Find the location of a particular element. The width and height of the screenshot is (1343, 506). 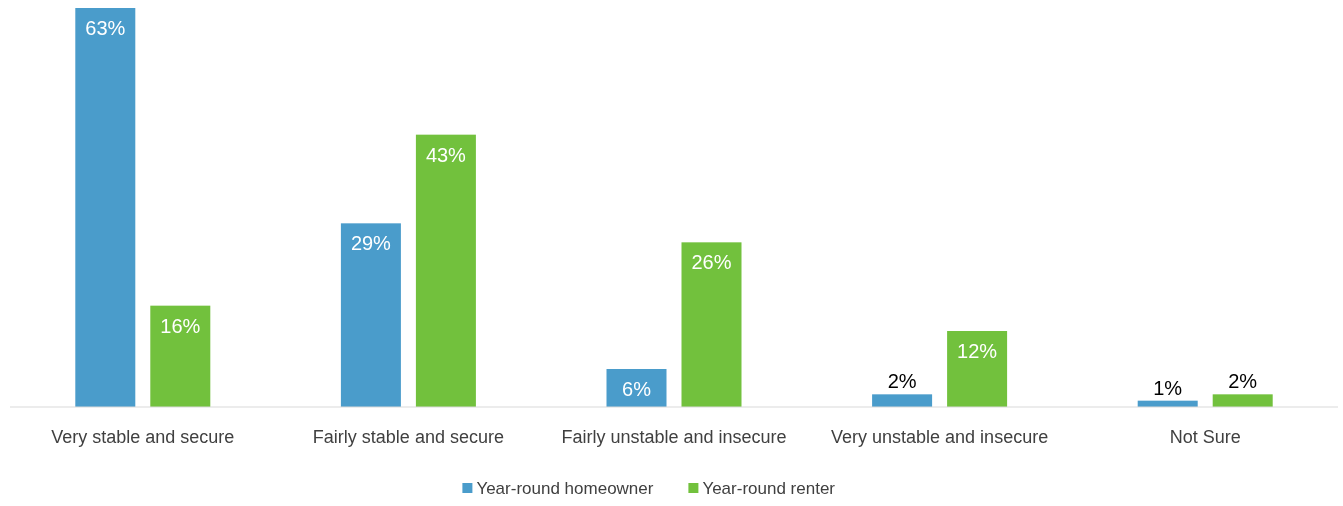

x-tick-label: Fairly unstable and insecure is located at coordinates (674, 437).